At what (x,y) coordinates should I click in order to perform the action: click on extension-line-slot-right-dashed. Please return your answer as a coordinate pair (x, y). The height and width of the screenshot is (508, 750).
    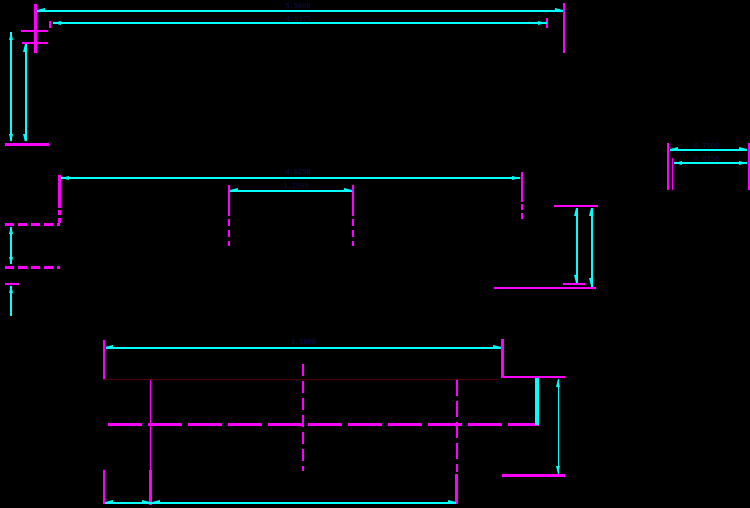
    Looking at the image, I should click on (352, 232).